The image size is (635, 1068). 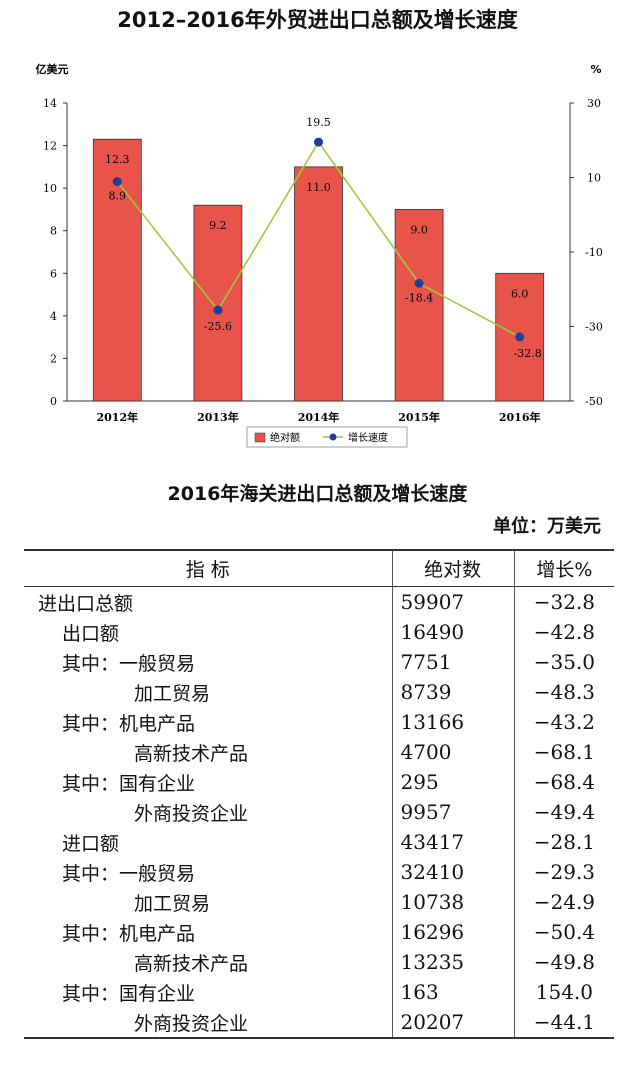 What do you see at coordinates (319, 932) in the screenshot?
I see `table-row: 其中：机电产品 16296 −50.4` at bounding box center [319, 932].